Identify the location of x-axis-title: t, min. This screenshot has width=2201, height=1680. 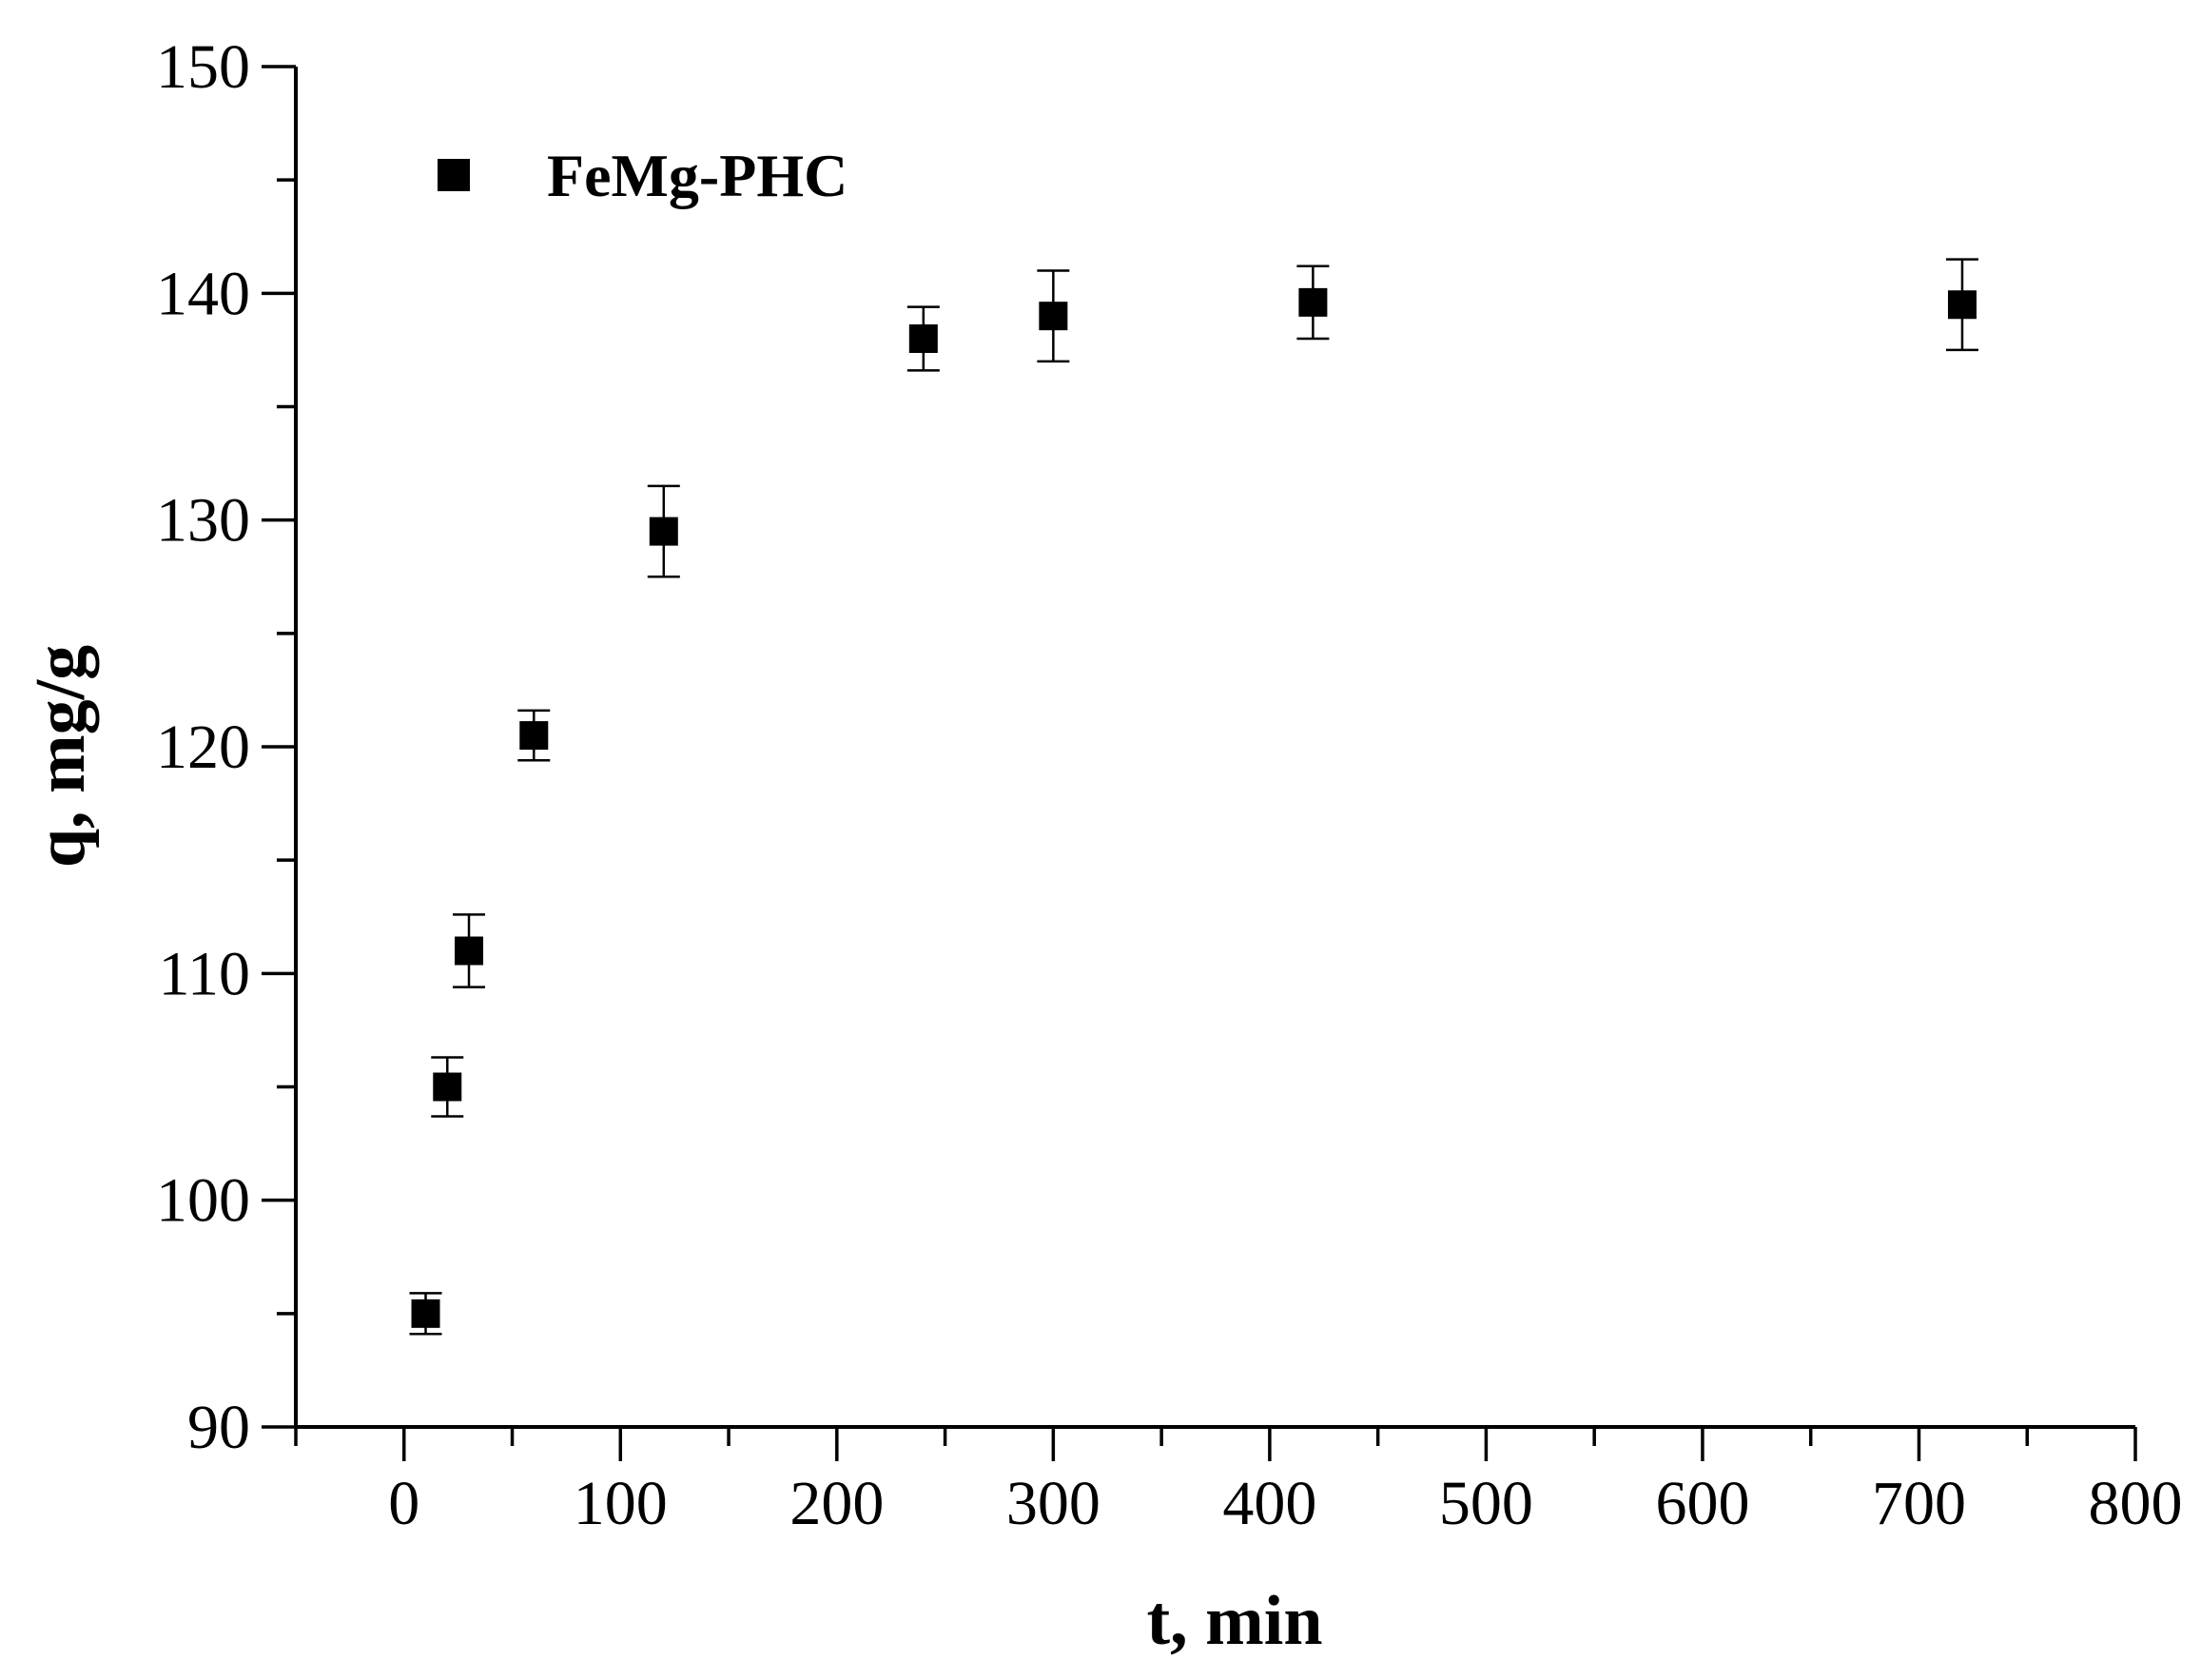
(1235, 1621).